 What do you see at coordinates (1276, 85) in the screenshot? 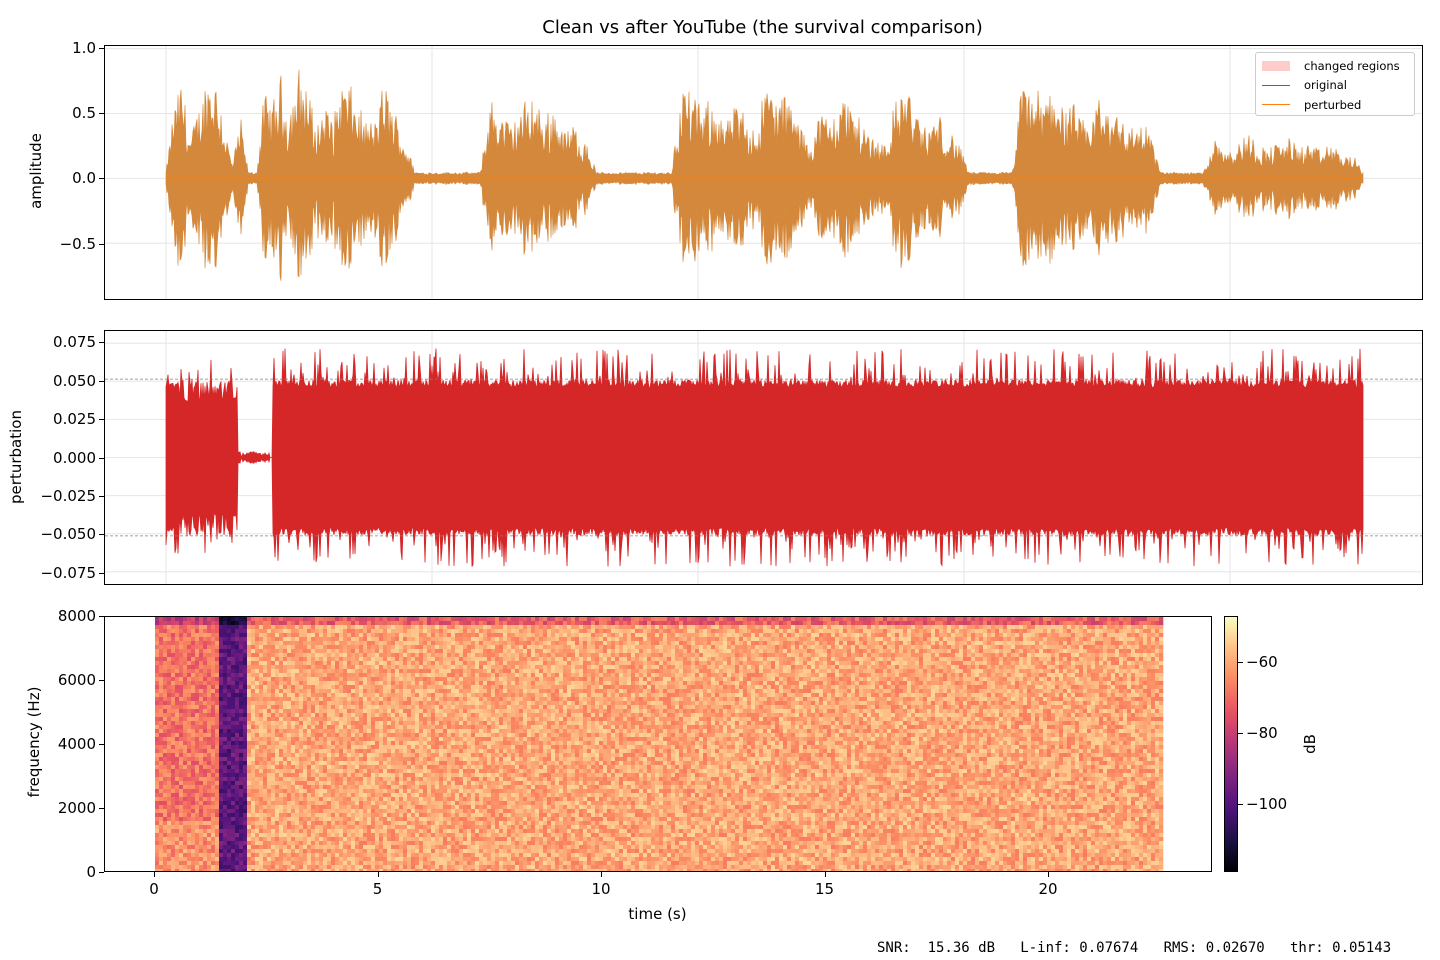
I see `original-swatch` at bounding box center [1276, 85].